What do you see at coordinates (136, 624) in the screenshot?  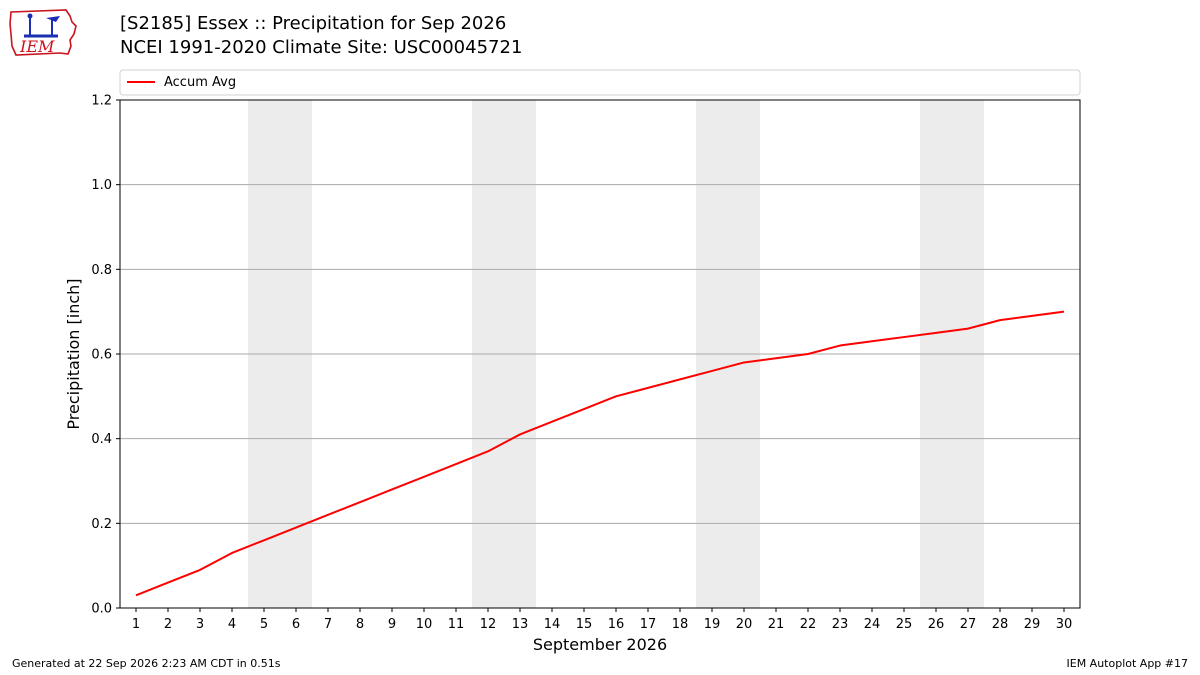 I see `x-tick-label-0: 1` at bounding box center [136, 624].